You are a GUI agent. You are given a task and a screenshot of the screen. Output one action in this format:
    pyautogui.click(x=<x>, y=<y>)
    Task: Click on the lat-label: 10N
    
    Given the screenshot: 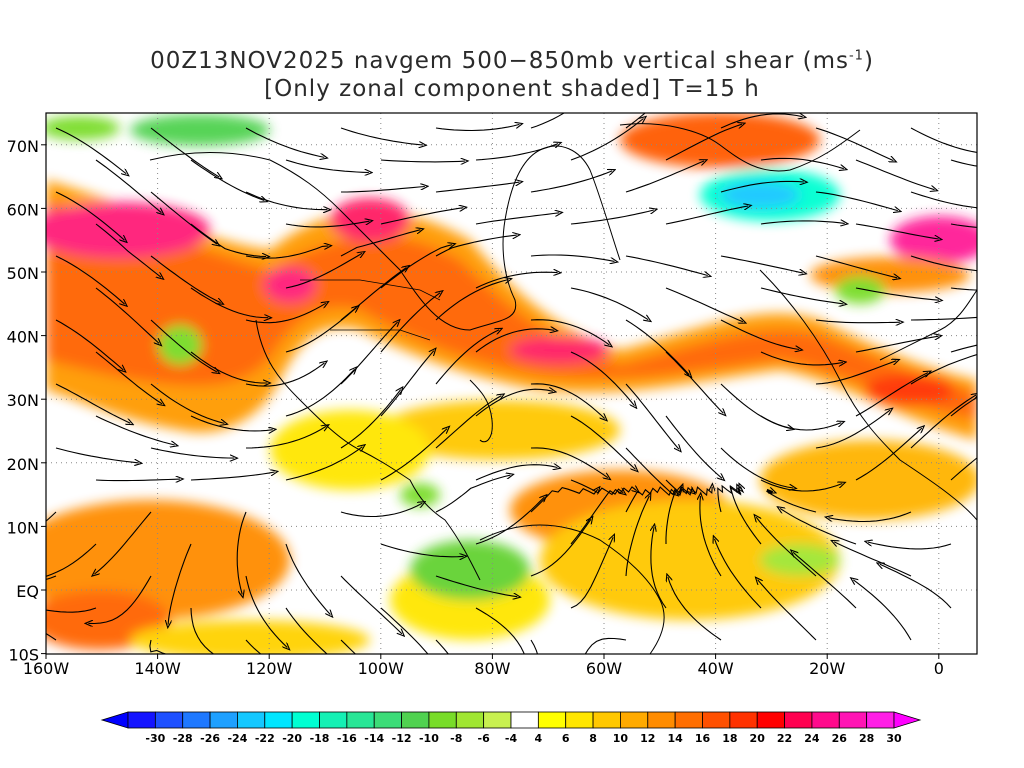 What is the action you would take?
    pyautogui.click(x=23, y=527)
    